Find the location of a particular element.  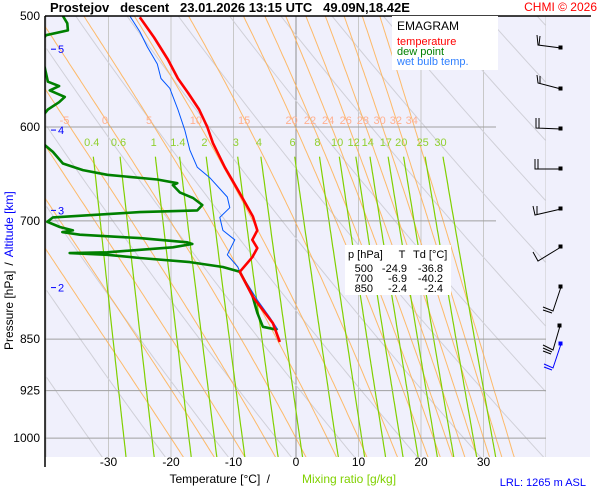

moist-adiabat-label: 30 is located at coordinates (379, 121).